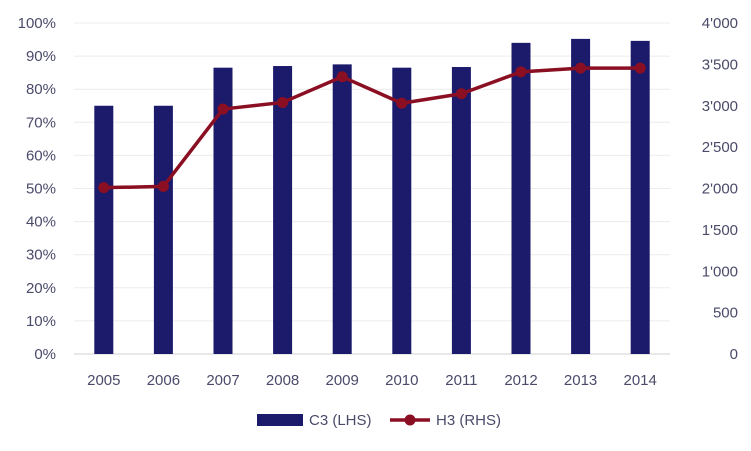 This screenshot has height=451, width=751. What do you see at coordinates (222, 380) in the screenshot?
I see `x-tick-label: 2007` at bounding box center [222, 380].